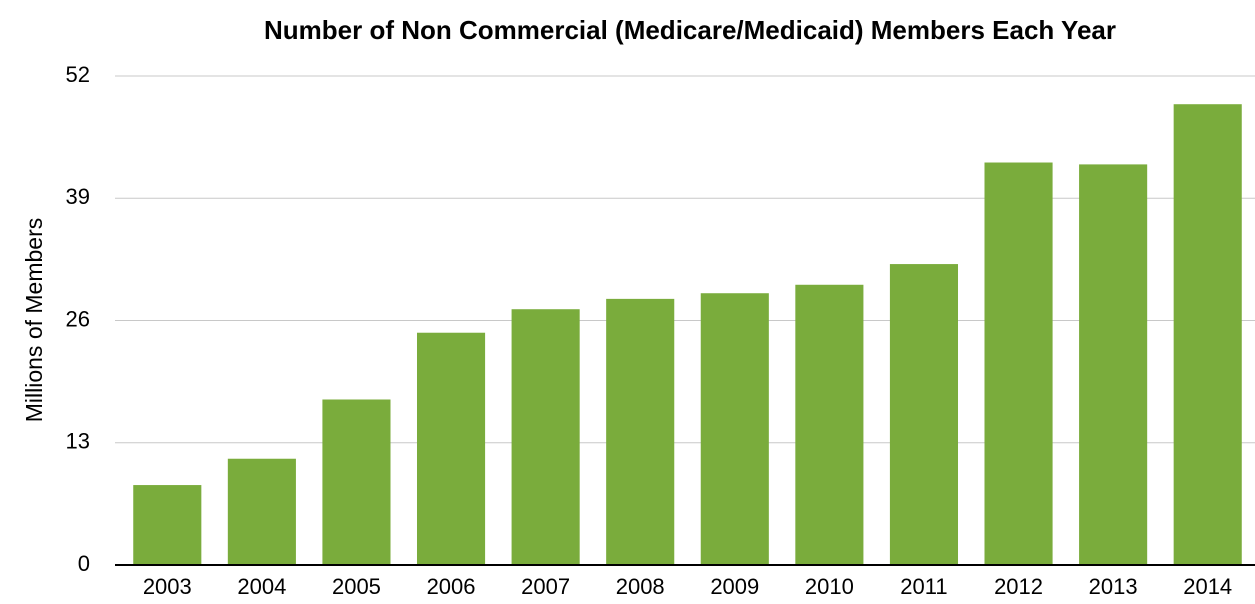 The height and width of the screenshot is (604, 1255). Describe the element at coordinates (84, 563) in the screenshot. I see `y-tick-label: 0` at that location.